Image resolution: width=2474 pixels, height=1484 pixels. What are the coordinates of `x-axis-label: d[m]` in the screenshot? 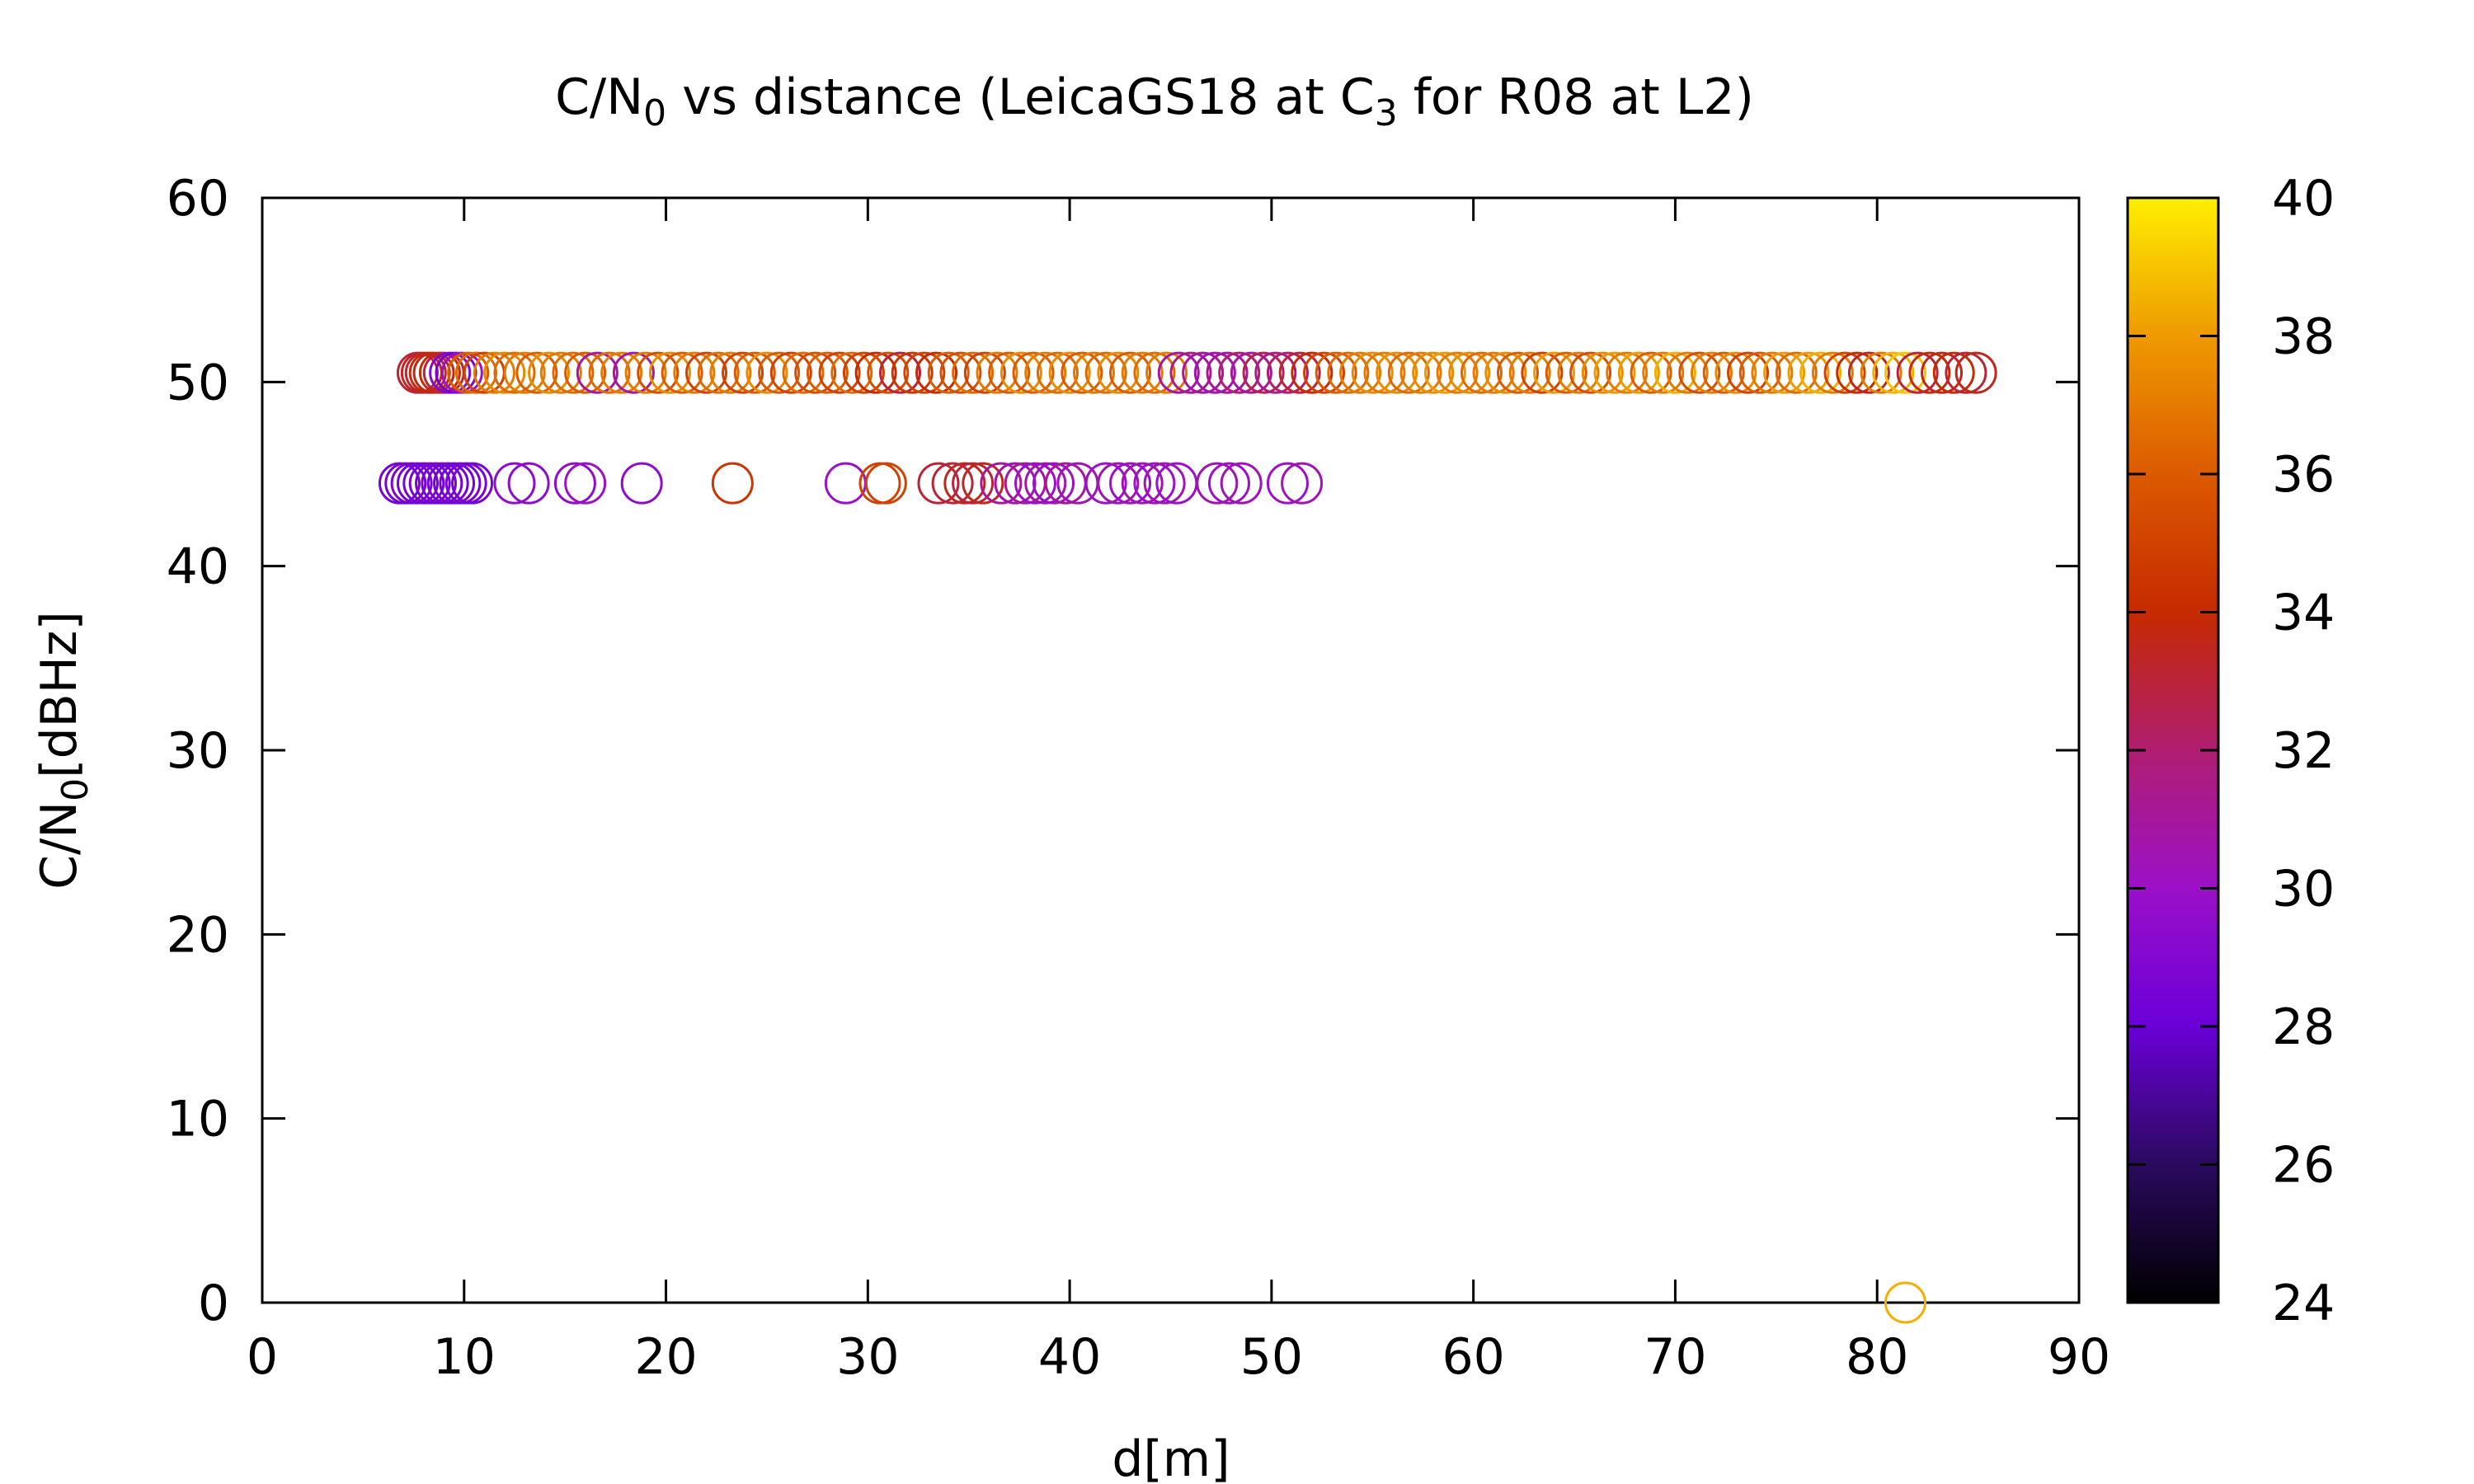 It's located at (1171, 1457).